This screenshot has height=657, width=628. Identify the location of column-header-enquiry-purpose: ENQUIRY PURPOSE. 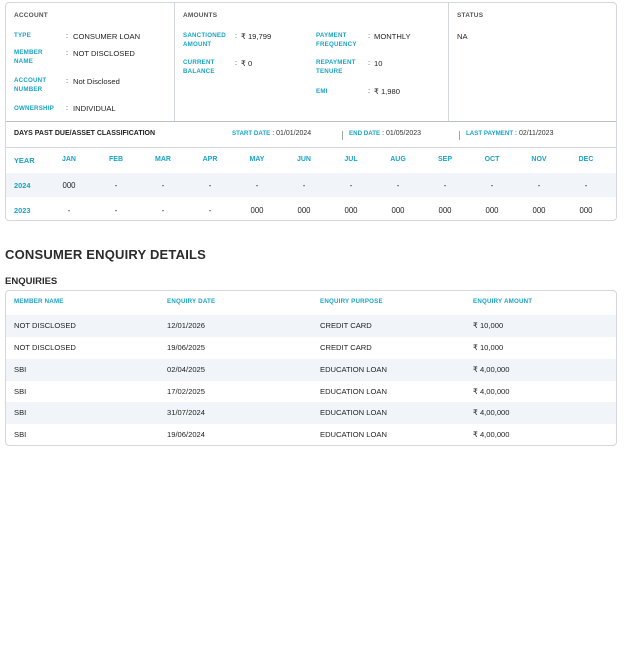
(351, 301).